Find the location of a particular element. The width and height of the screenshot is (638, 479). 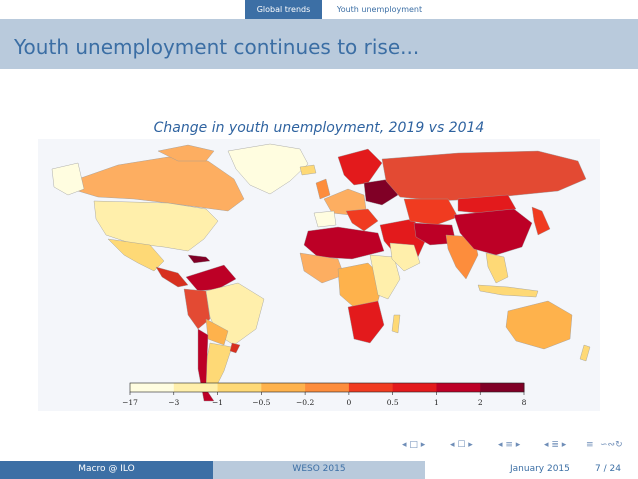

colorbar: −17 −3 −1 −0.5 −0.2 0 0.5 1 2 8 is located at coordinates (324, 394).